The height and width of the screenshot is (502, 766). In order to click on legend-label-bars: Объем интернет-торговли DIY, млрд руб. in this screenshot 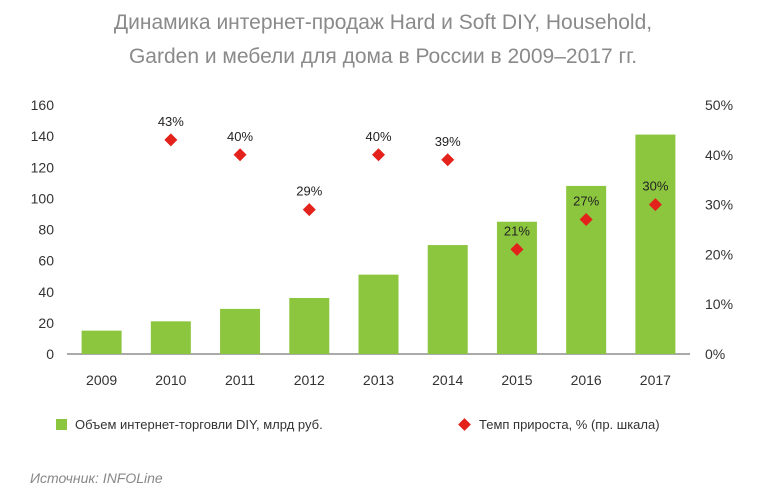, I will do `click(199, 424)`.